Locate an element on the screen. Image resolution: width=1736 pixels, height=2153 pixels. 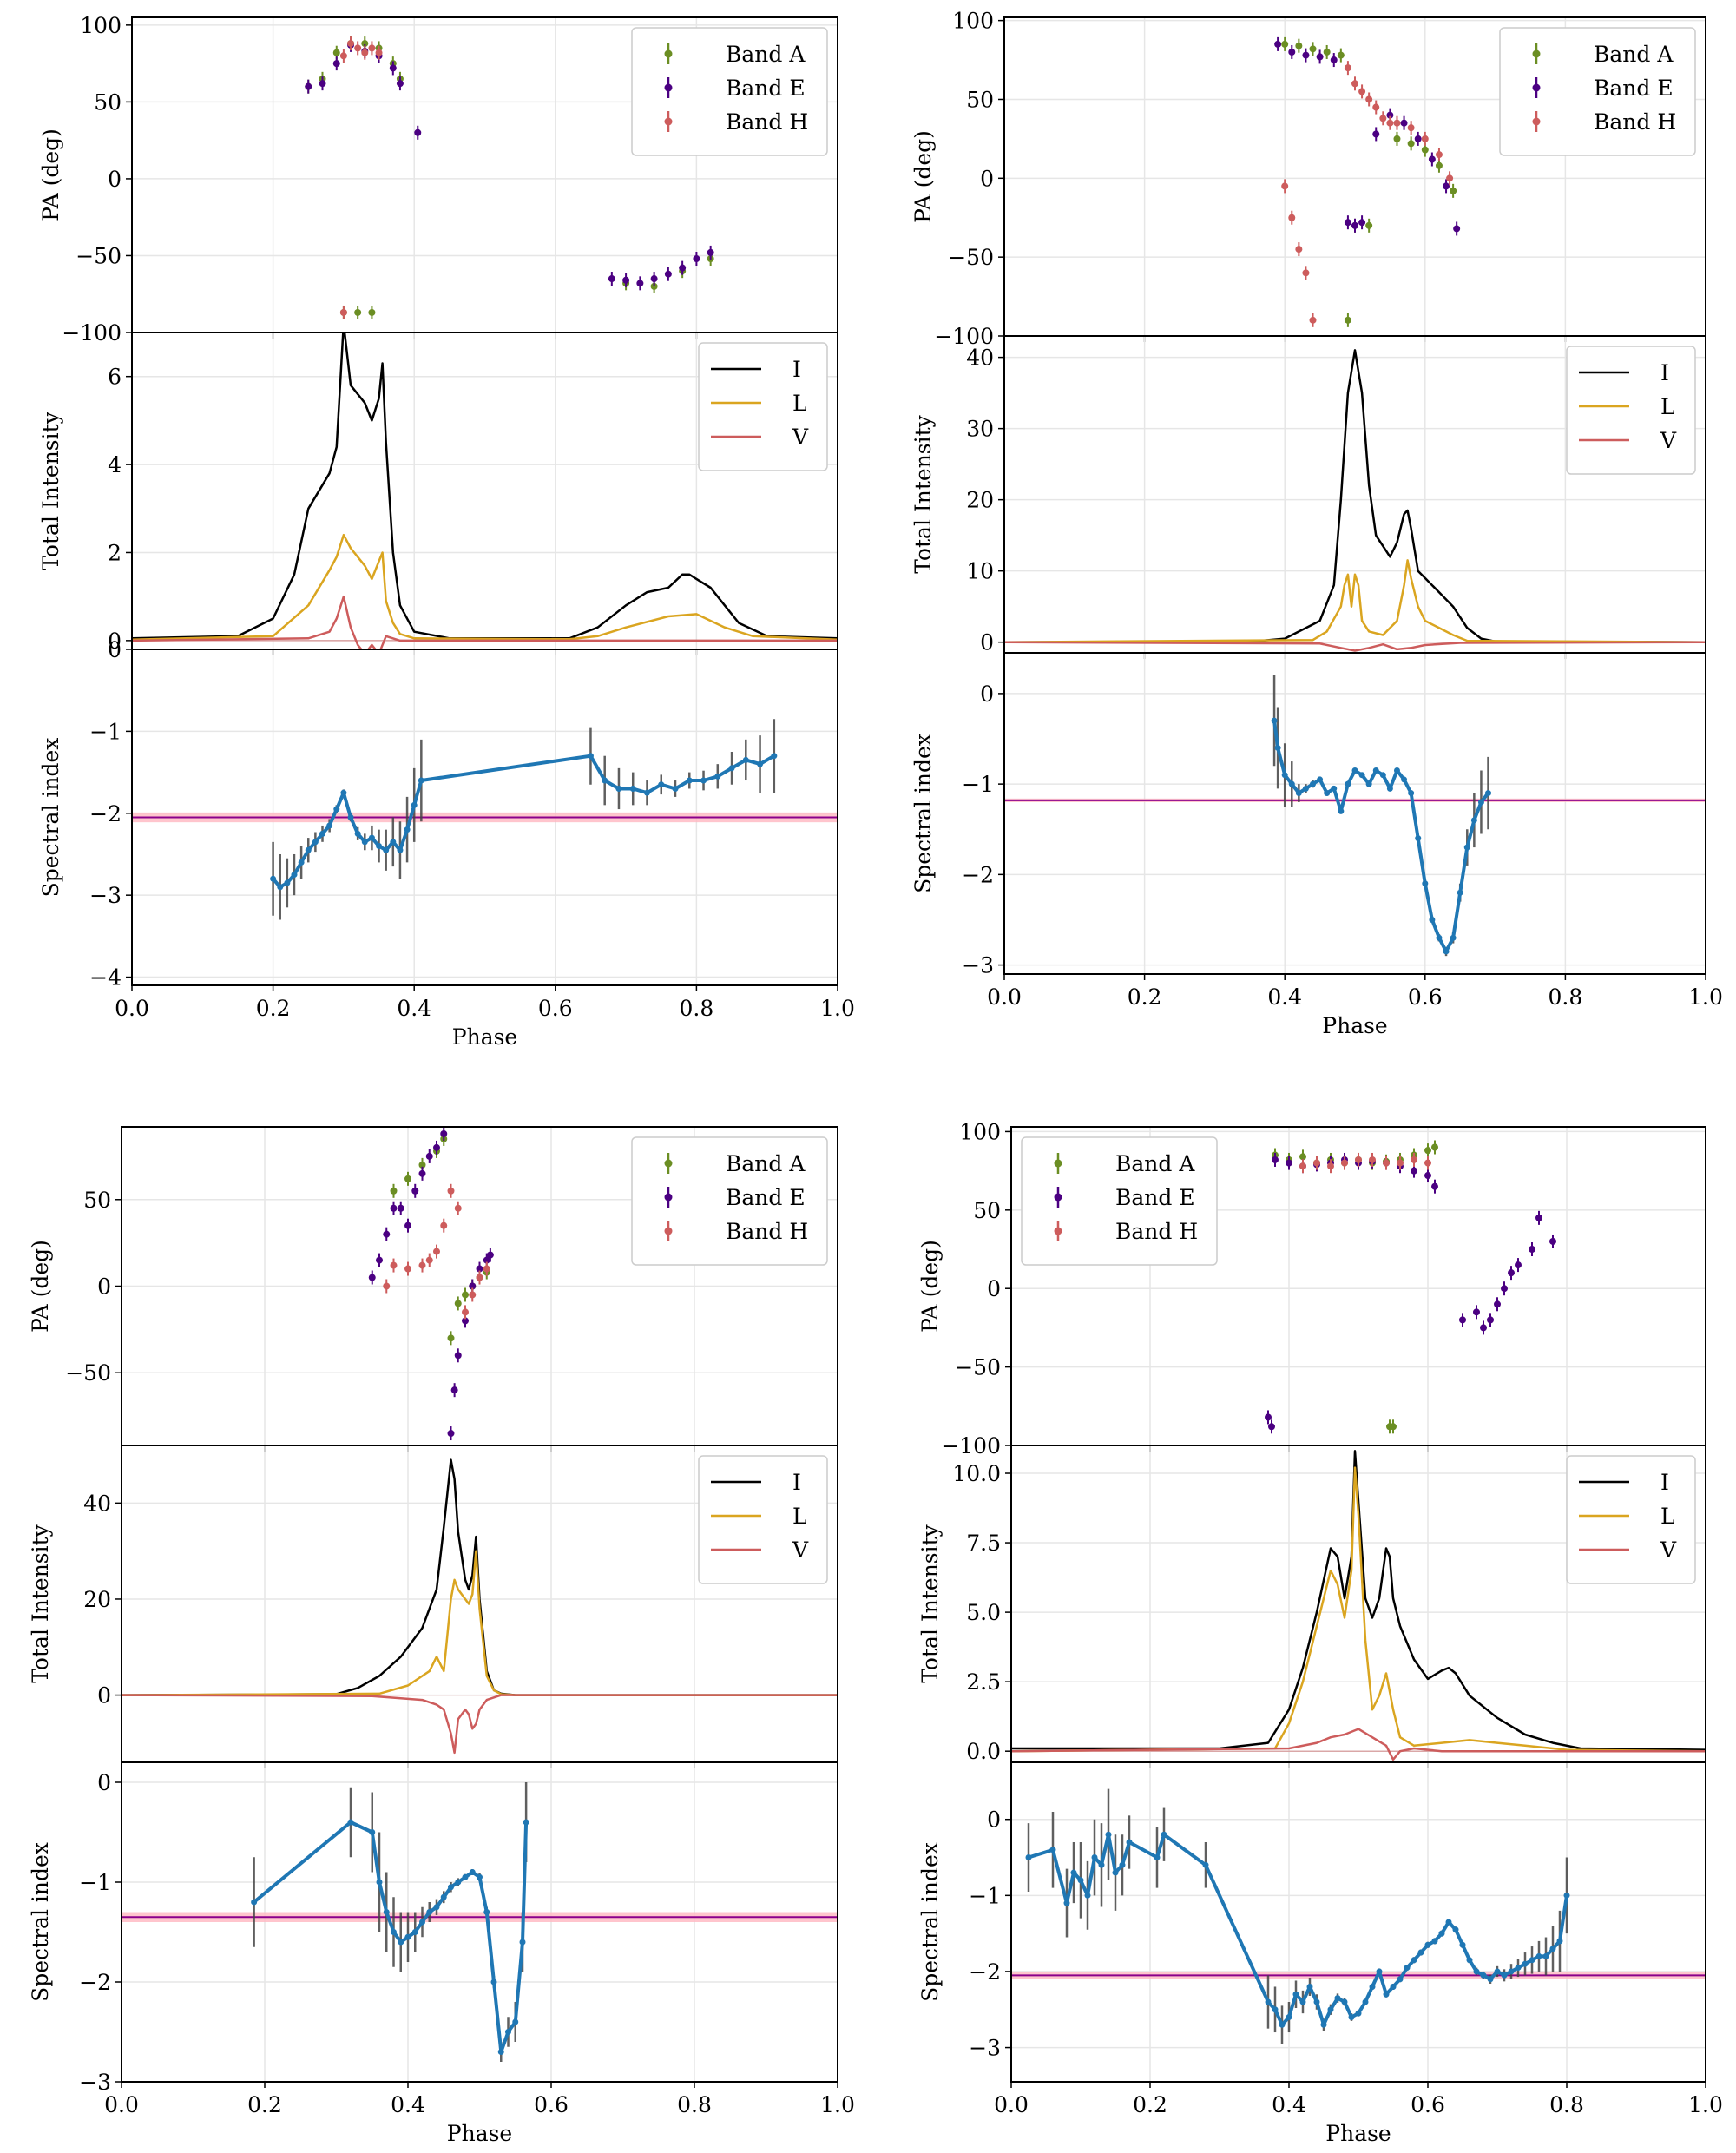
intensity-legend: ILV is located at coordinates (1631, 410).